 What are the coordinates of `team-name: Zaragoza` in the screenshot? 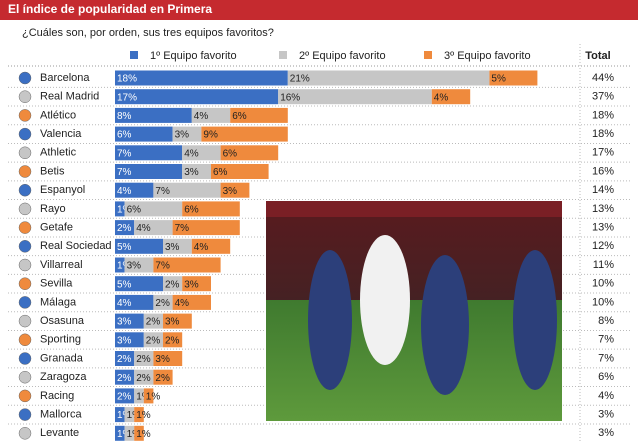 It's located at (63, 377).